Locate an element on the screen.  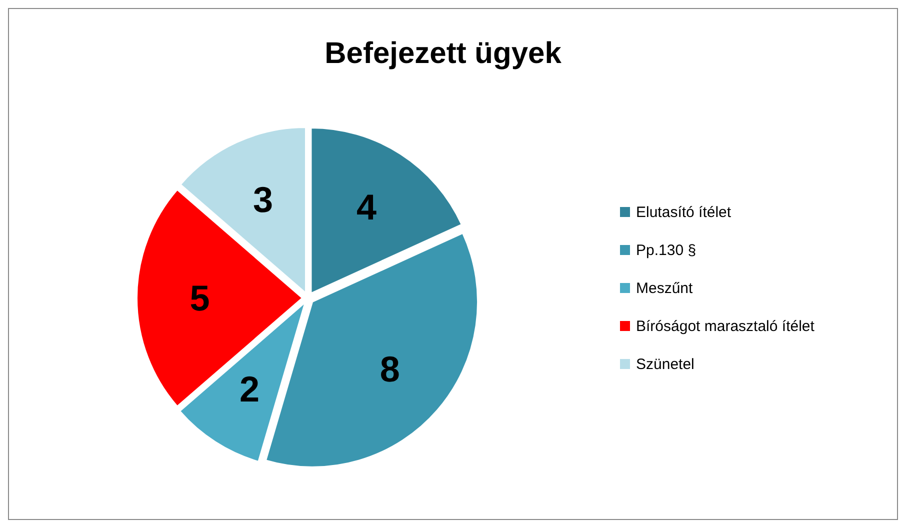
legend-label: Pp.130 § is located at coordinates (666, 250).